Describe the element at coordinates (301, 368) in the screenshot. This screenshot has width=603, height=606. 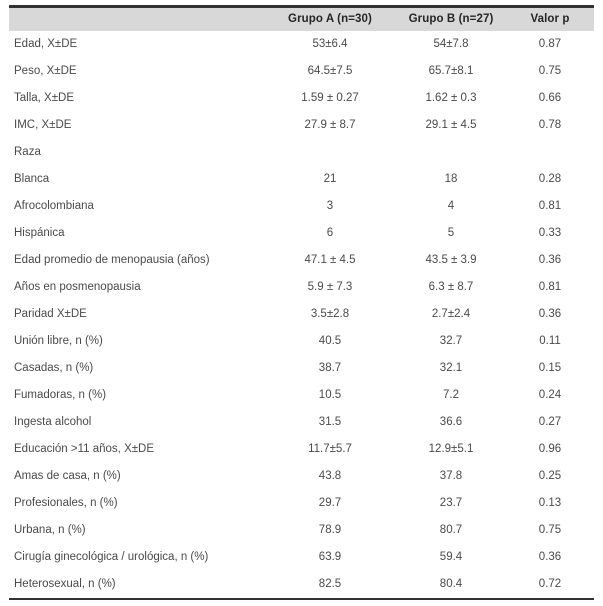
I see `table-row: Casadas, n (%) 38.7 32.1 0.15` at that location.